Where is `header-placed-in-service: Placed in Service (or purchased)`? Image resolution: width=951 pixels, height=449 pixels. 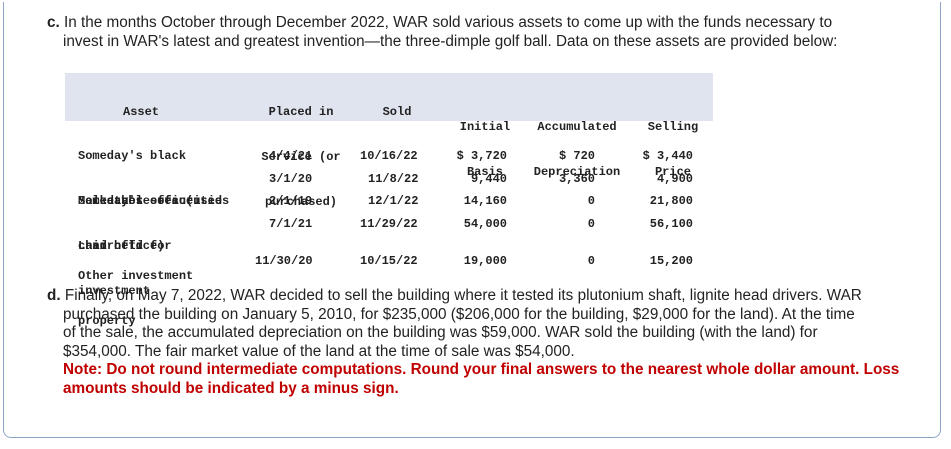
header-placed-in-service: Placed in Service (or purchased) is located at coordinates (301, 157).